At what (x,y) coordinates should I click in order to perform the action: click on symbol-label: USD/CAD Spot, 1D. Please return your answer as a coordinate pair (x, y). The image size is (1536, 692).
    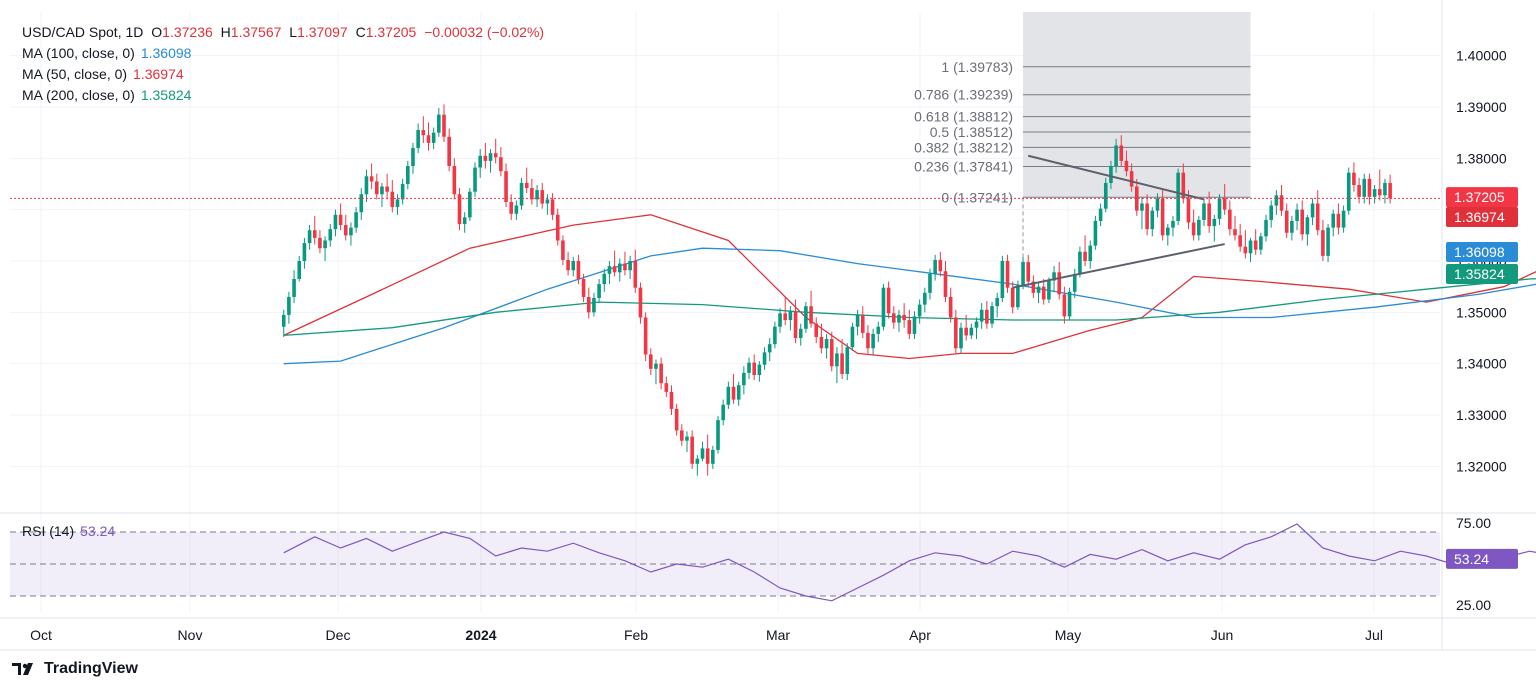
    Looking at the image, I should click on (83, 32).